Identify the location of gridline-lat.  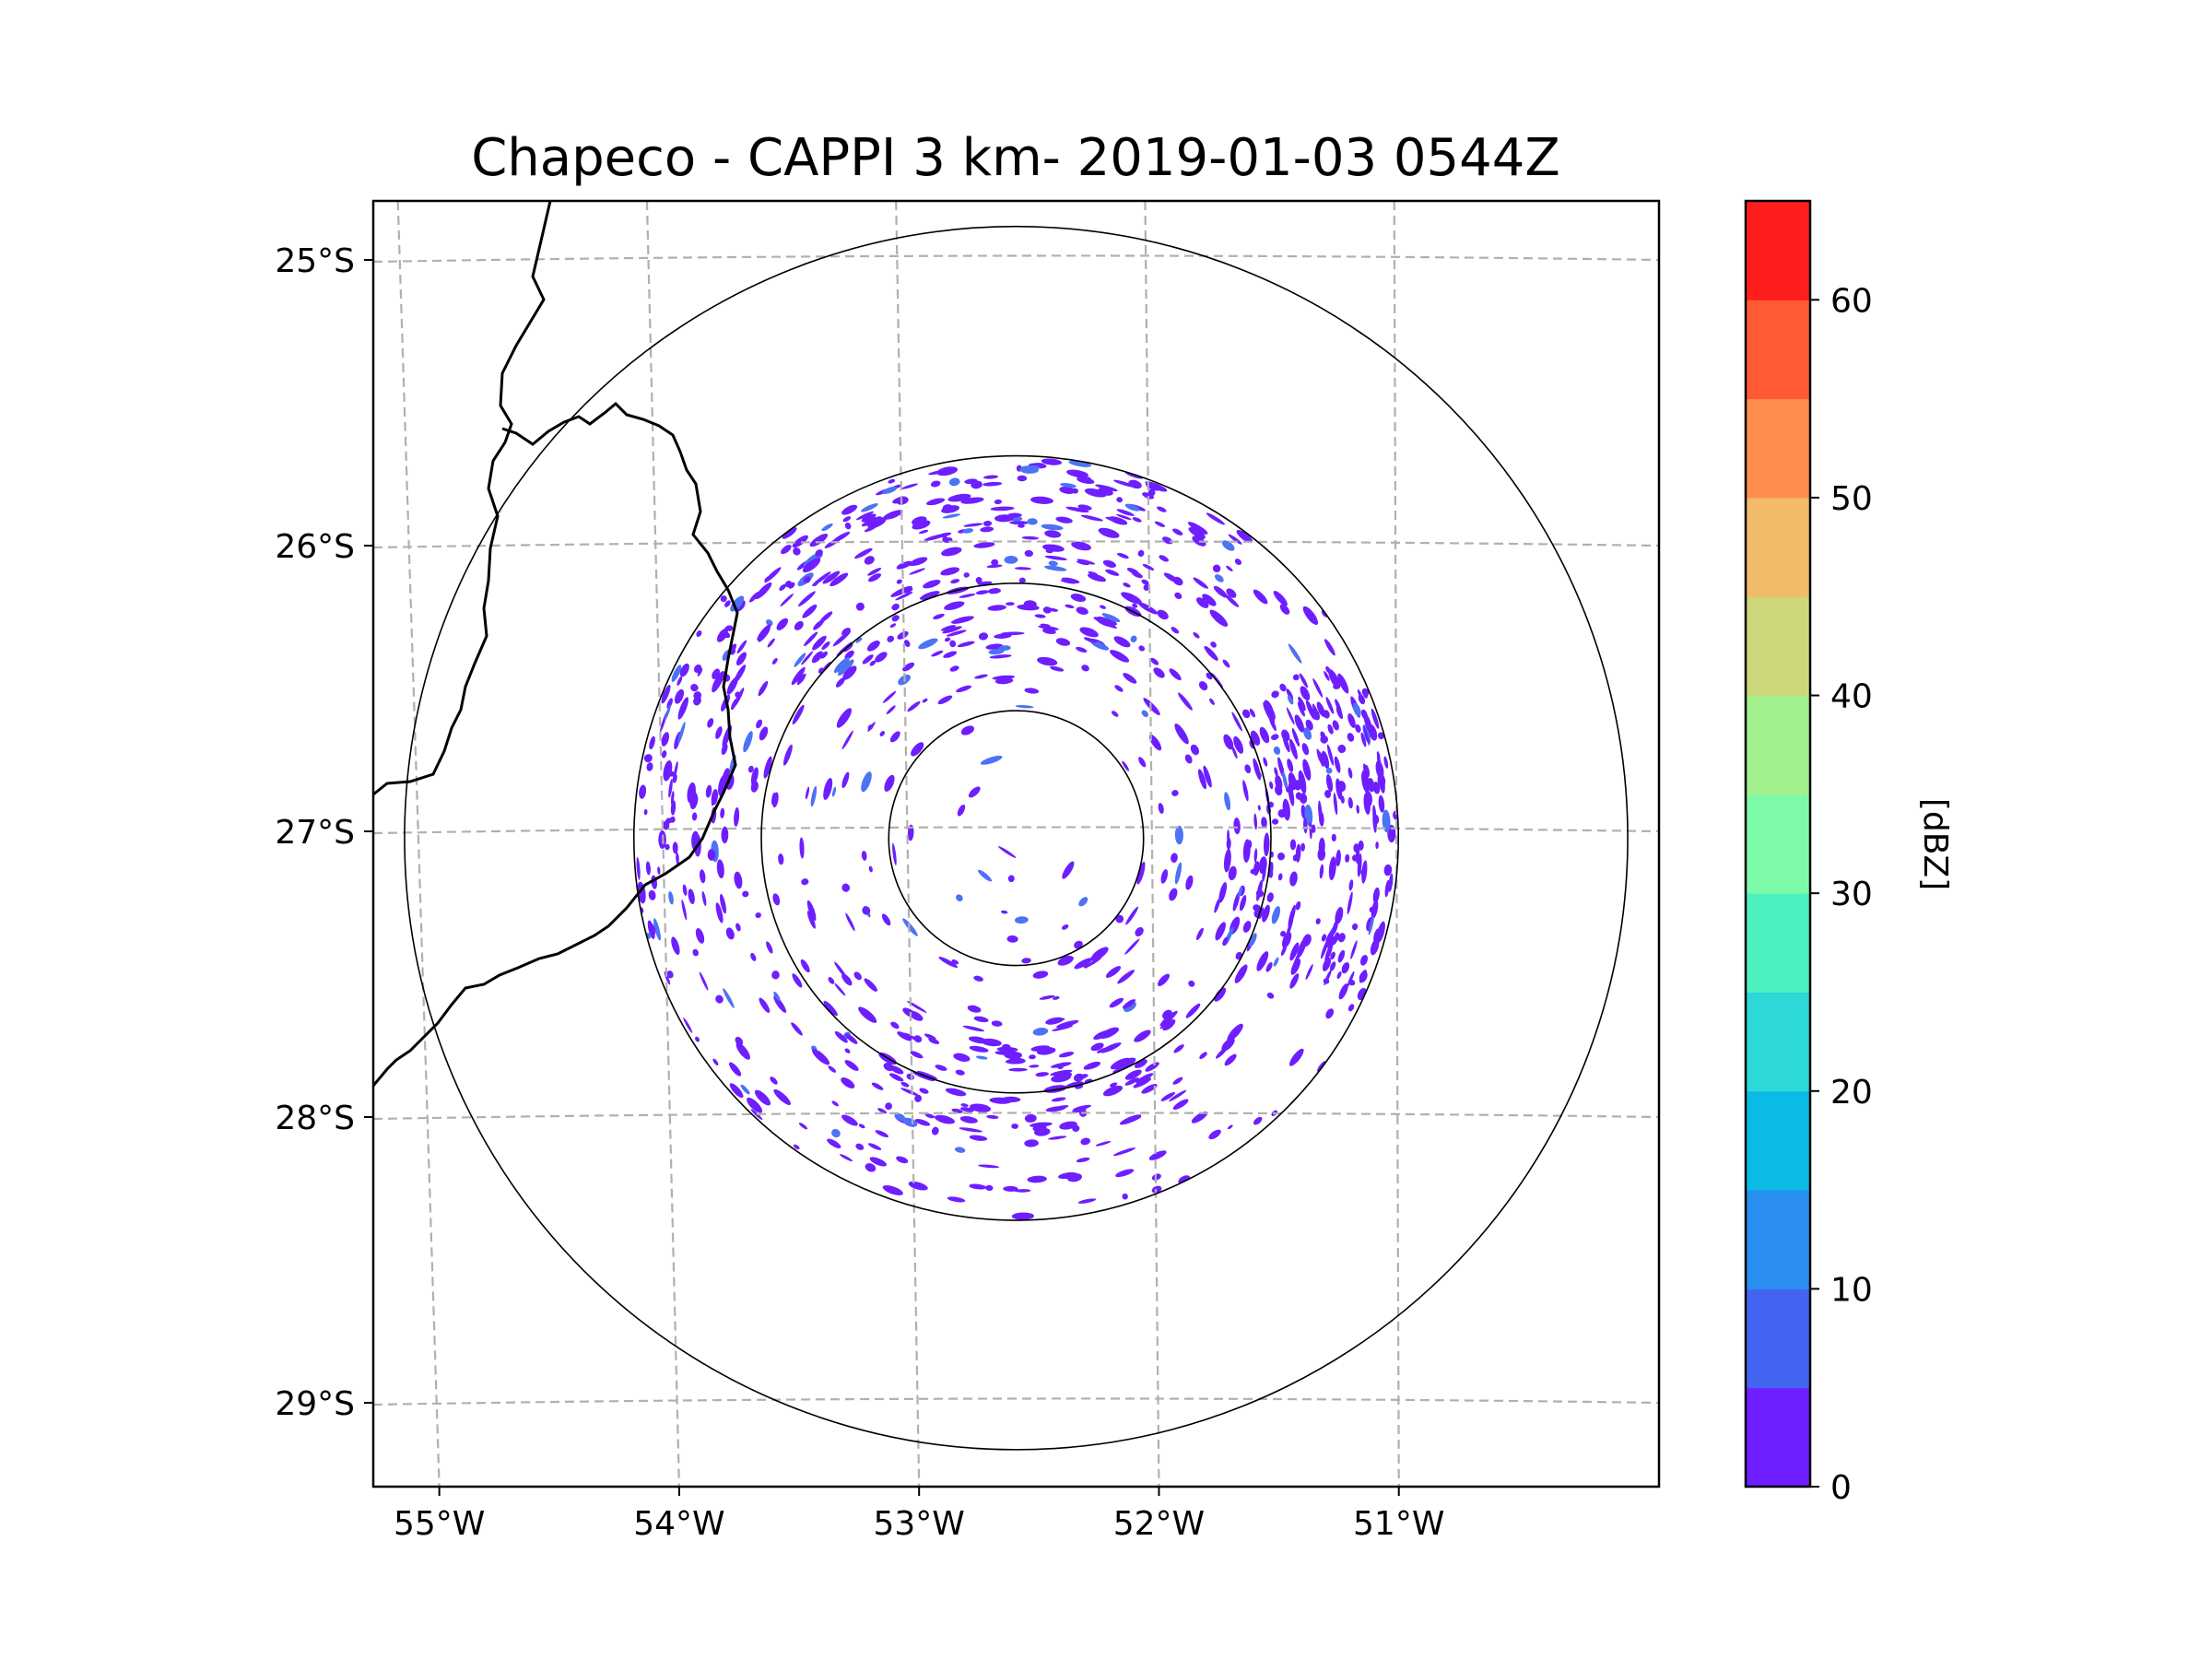
(1016, 1401).